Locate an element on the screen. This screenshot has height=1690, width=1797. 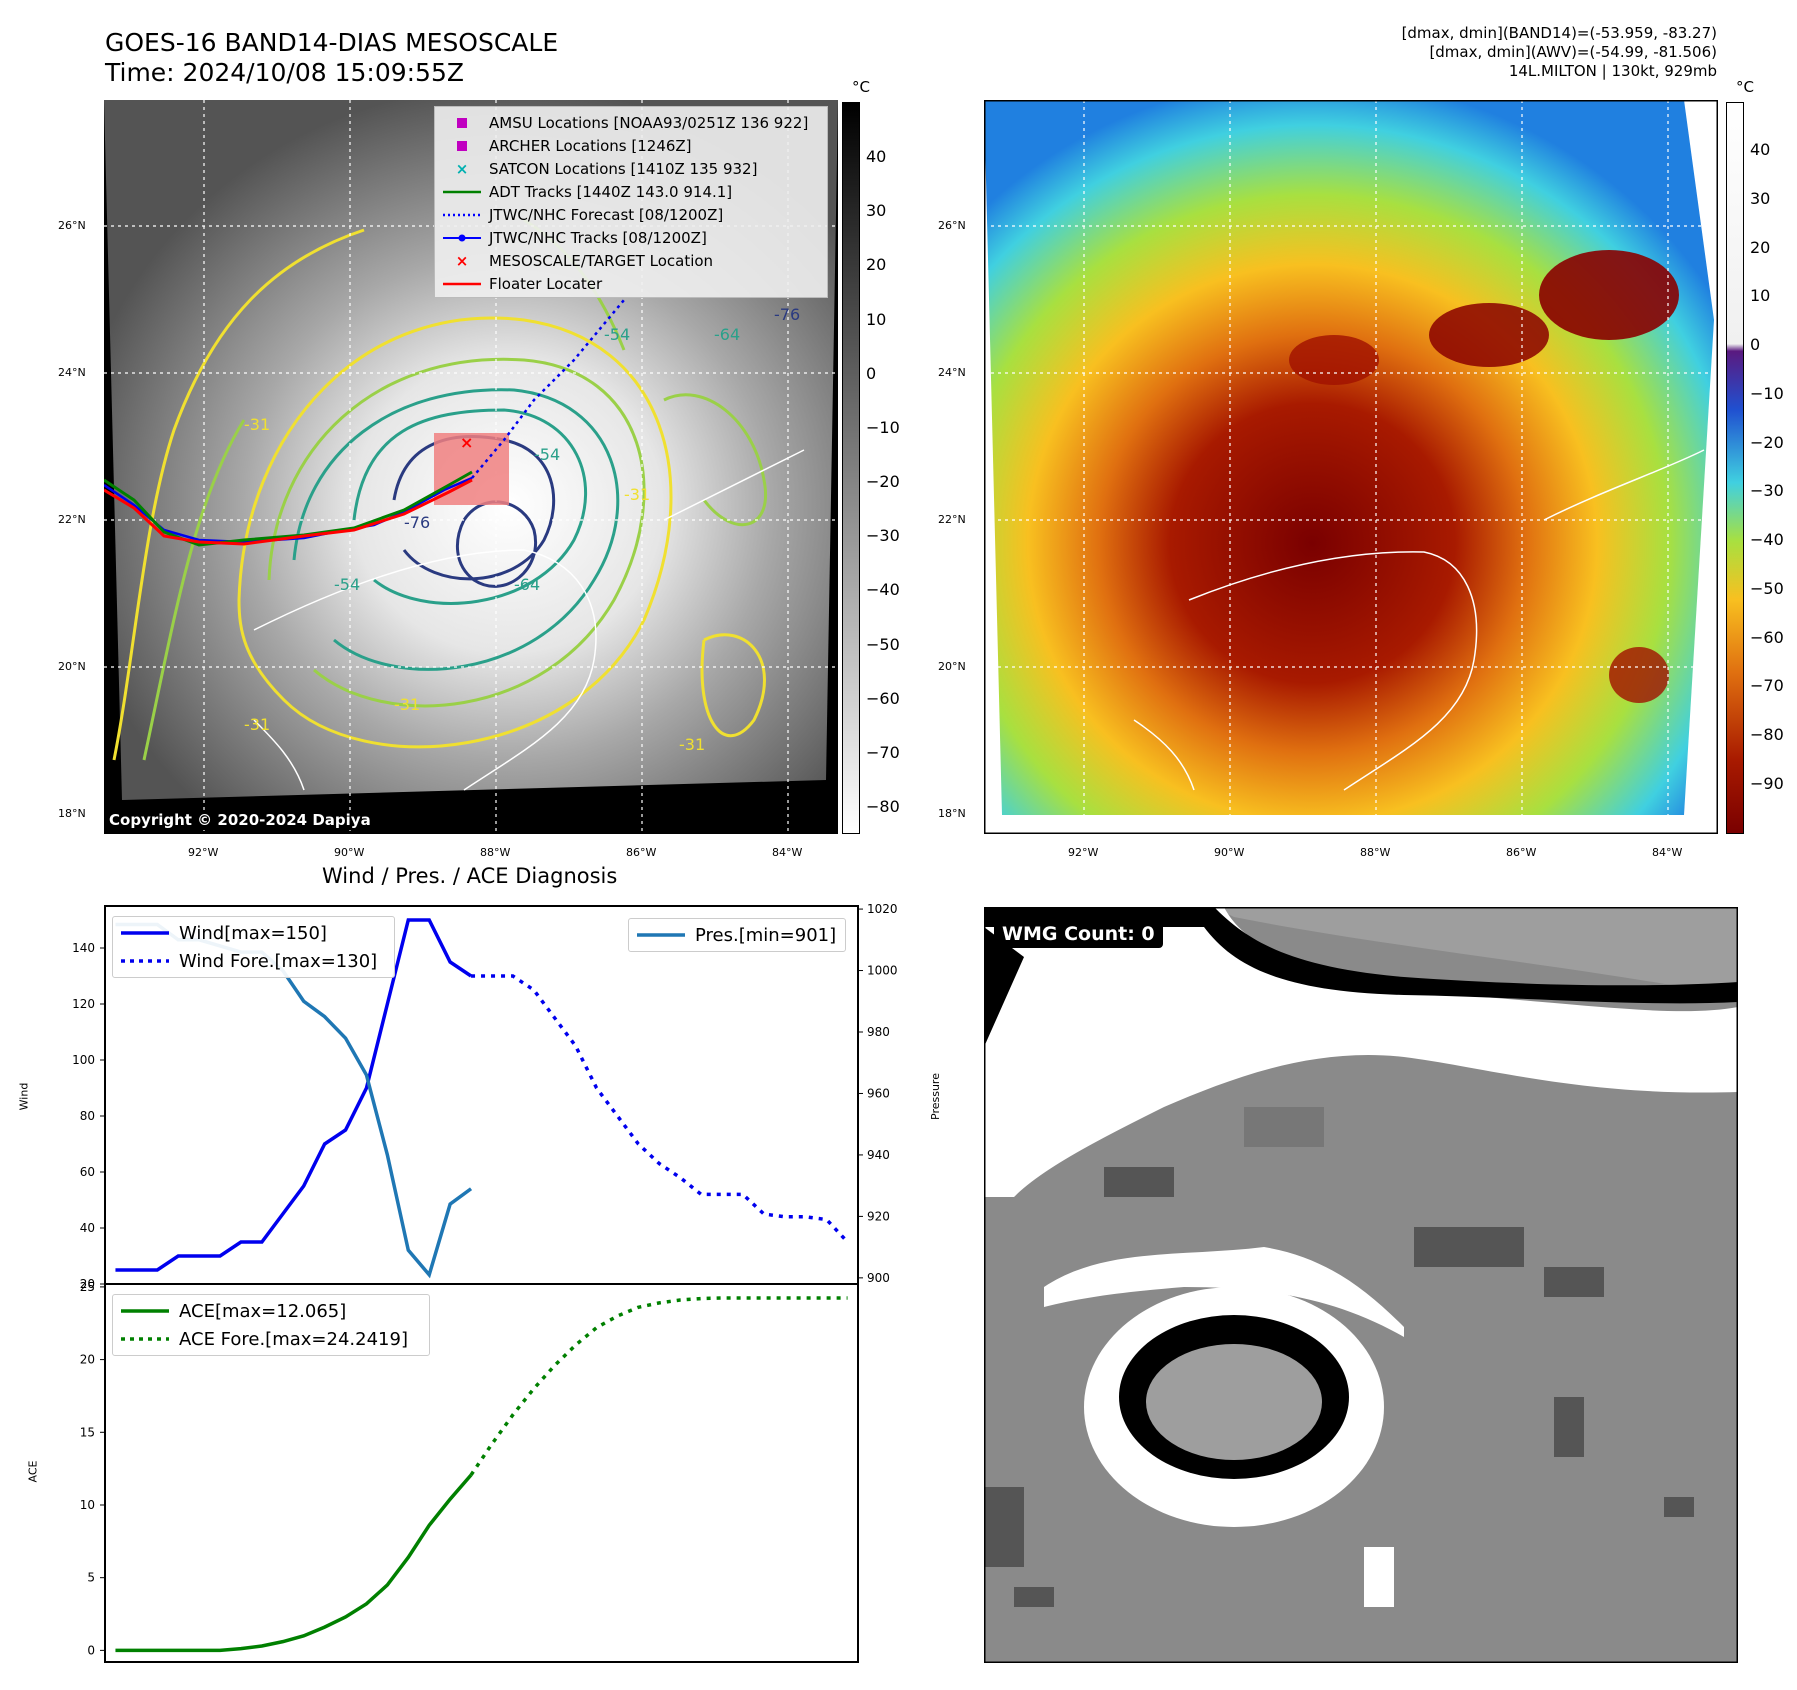
colorbar-left-unit: °C is located at coordinates (861, 87).